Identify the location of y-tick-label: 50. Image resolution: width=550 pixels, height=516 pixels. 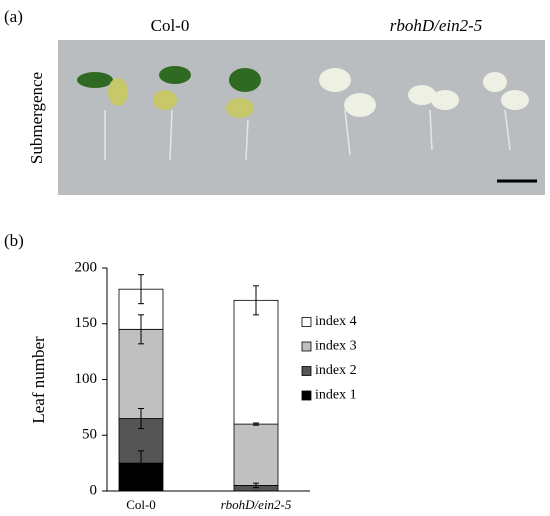
(89, 435).